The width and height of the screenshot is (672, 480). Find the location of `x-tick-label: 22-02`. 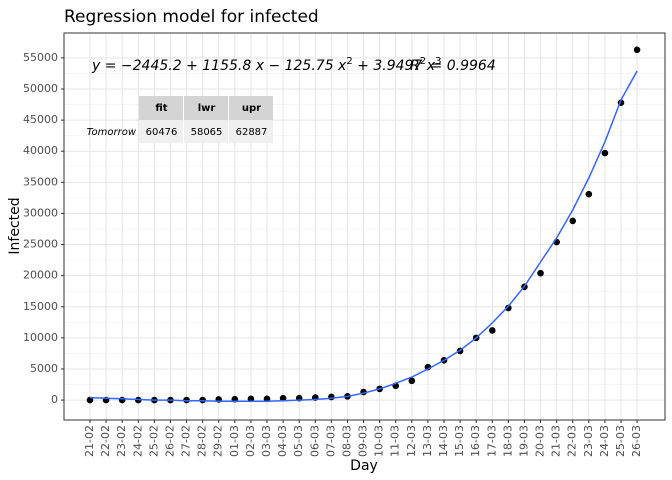

x-tick-label: 22-02 is located at coordinates (105, 441).